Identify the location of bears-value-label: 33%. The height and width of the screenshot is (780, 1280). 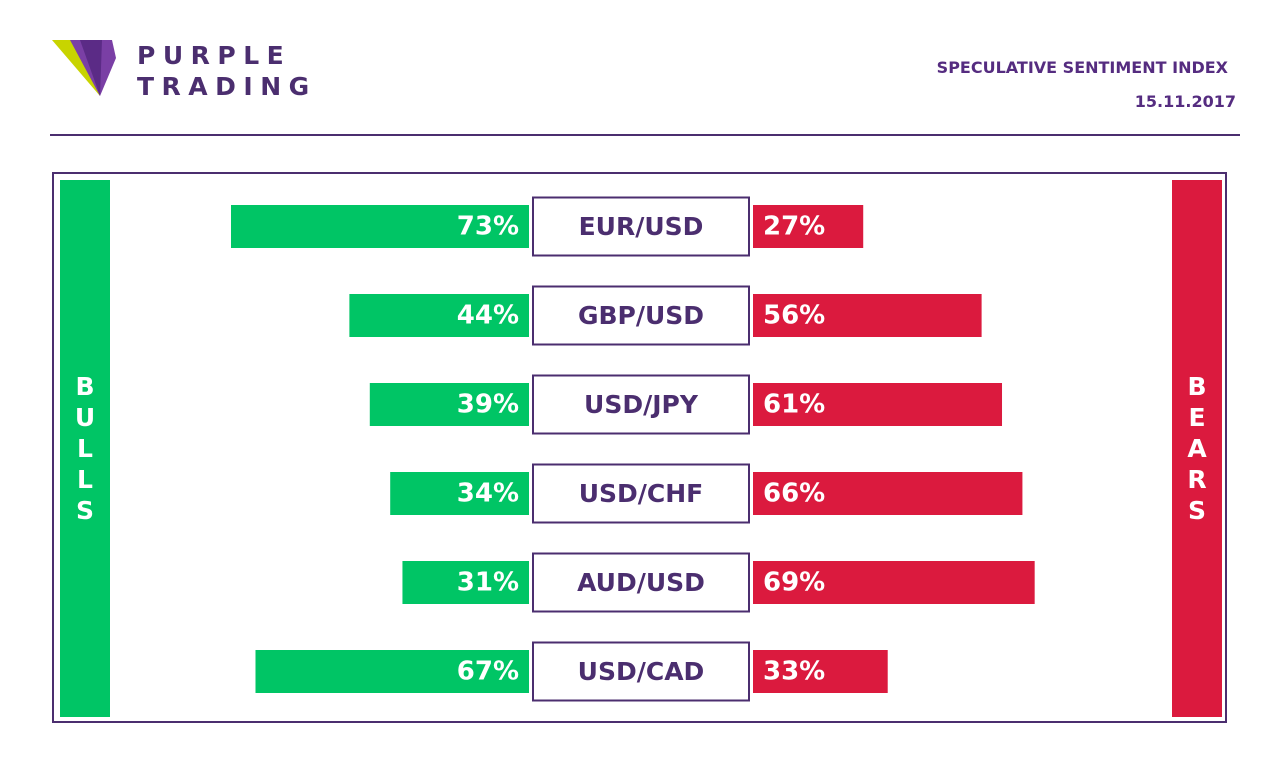
(794, 672).